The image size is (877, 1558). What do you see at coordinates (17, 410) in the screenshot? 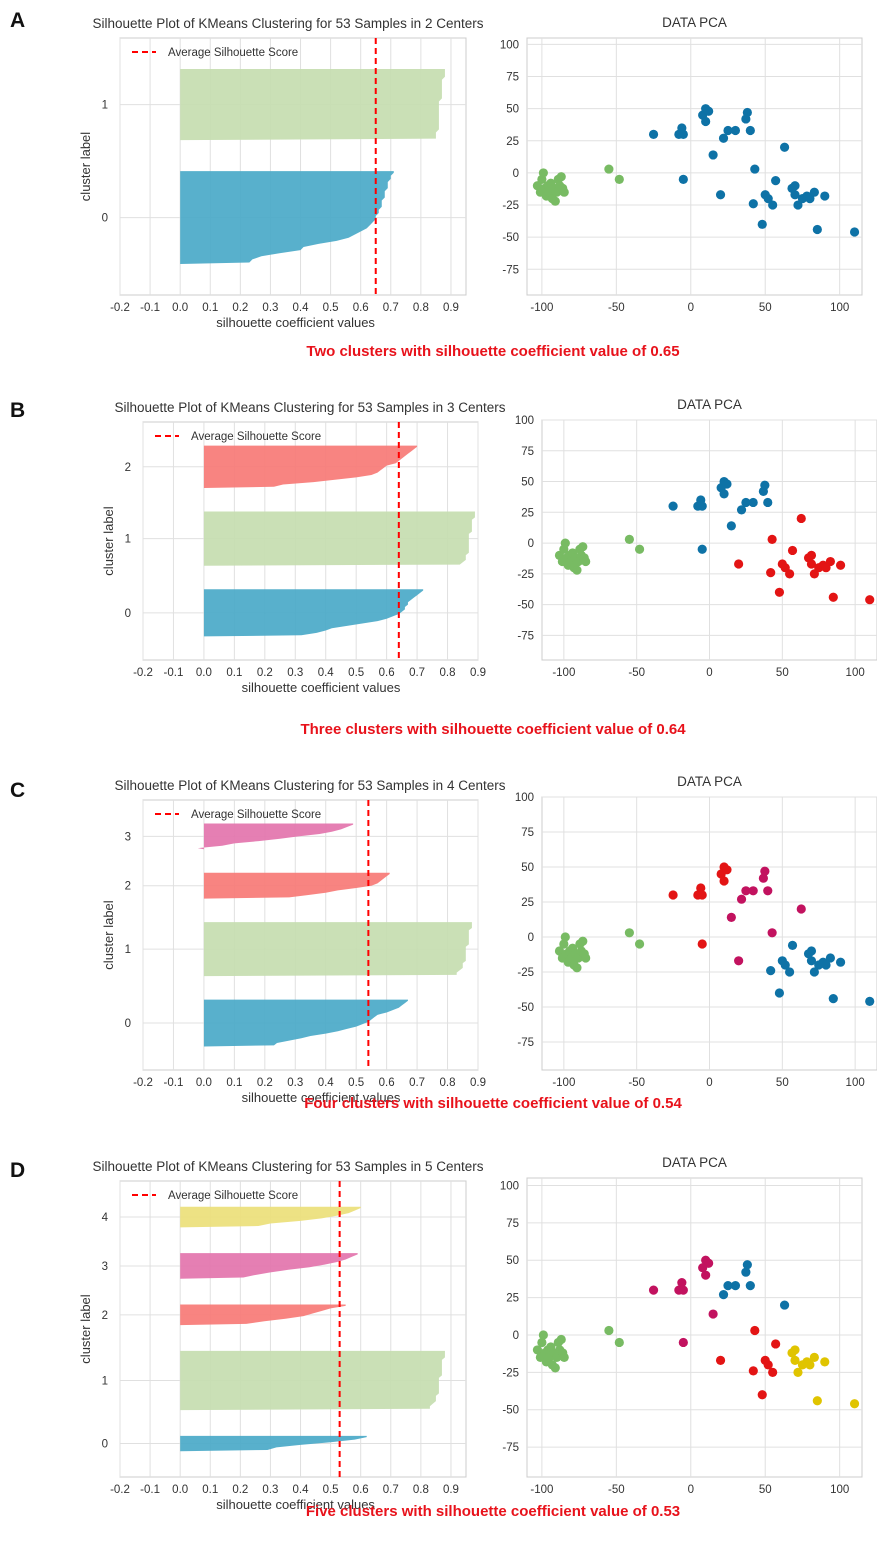
I see `panel-letter: B` at bounding box center [17, 410].